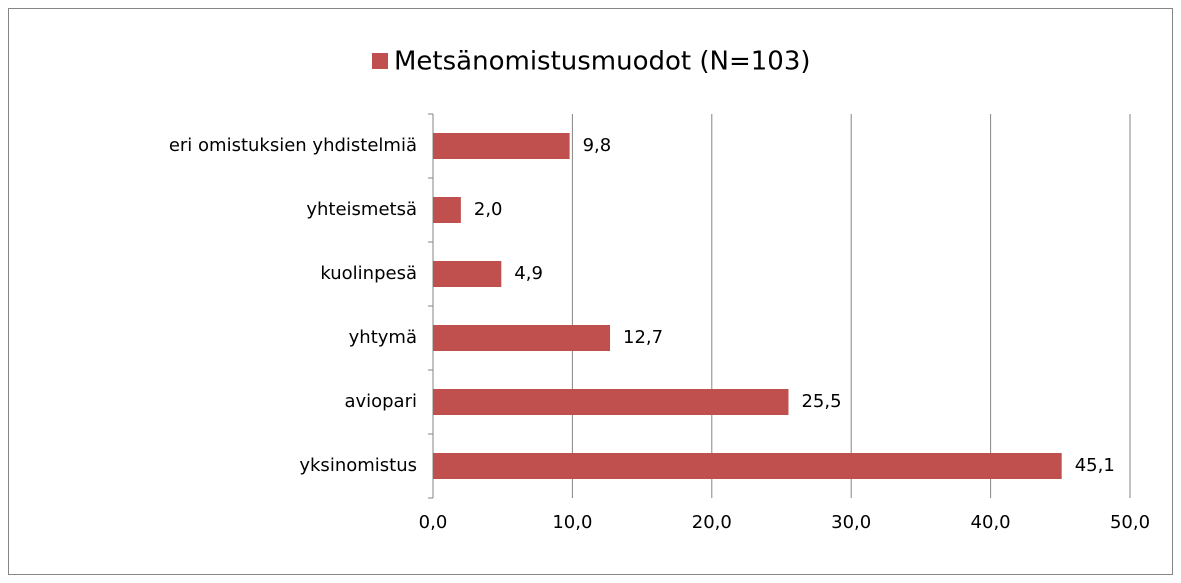 The image size is (1181, 583). What do you see at coordinates (991, 522) in the screenshot?
I see `x-tick-label: 40,0` at bounding box center [991, 522].